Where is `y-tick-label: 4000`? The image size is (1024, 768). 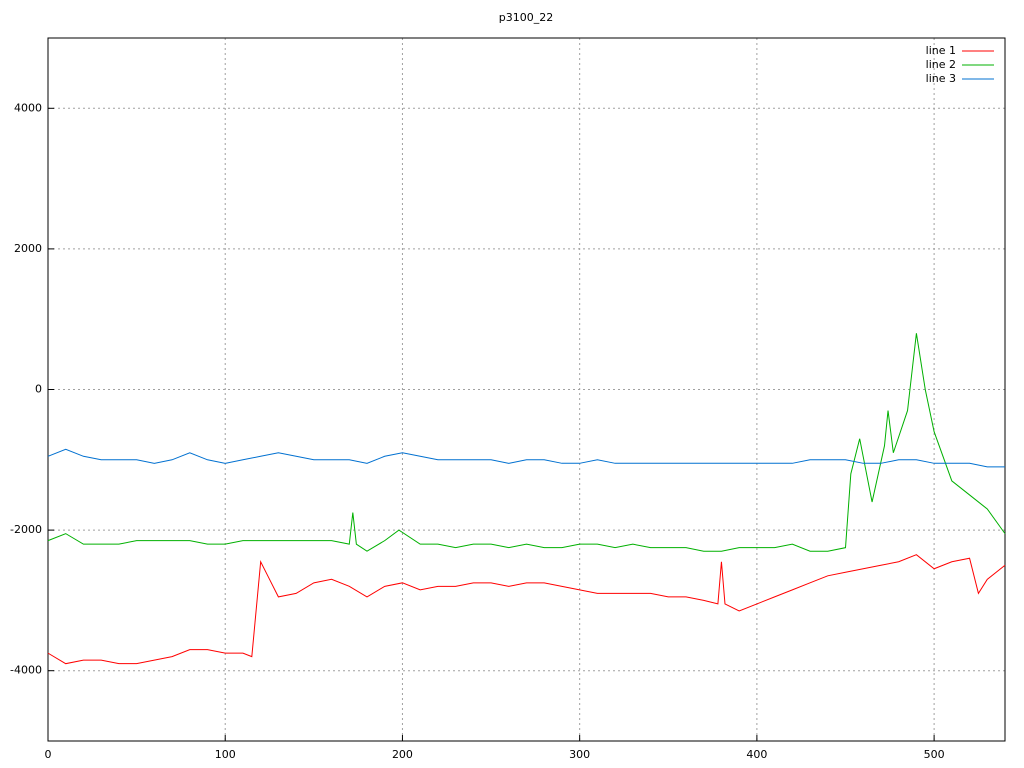
y-tick-label: 4000 is located at coordinates (28, 107).